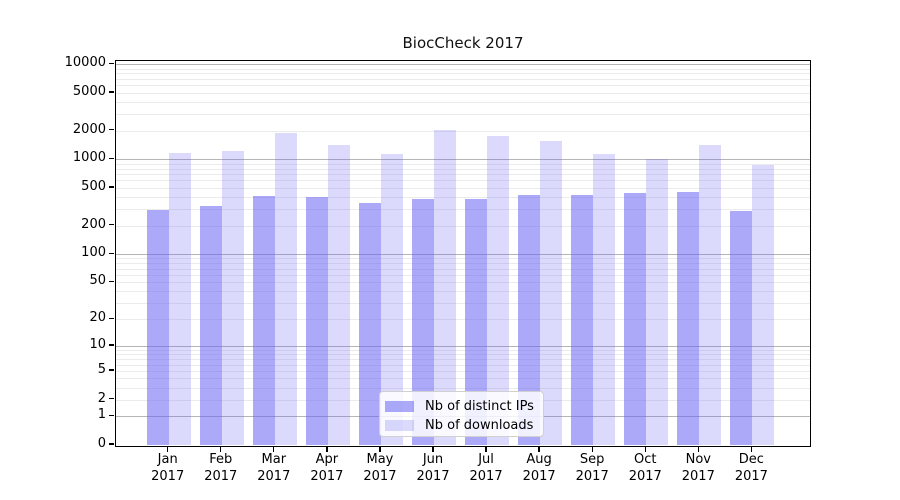  What do you see at coordinates (93, 253) in the screenshot?
I see `y-tick-label-100: 100` at bounding box center [93, 253].